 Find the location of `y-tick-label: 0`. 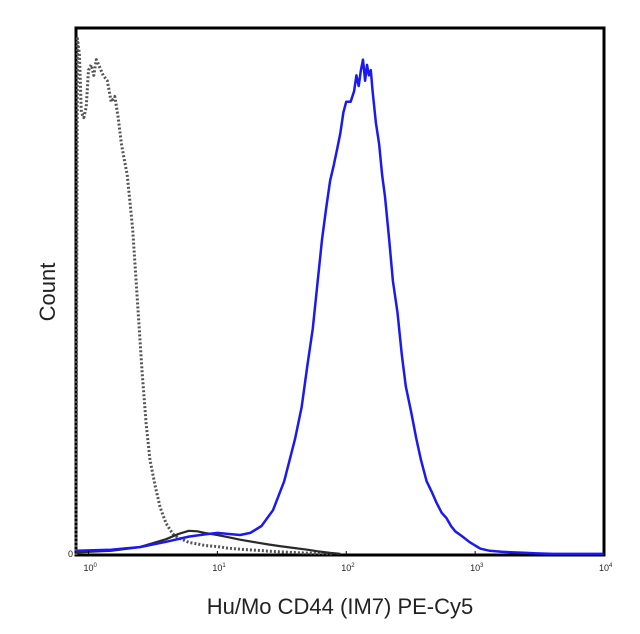

y-tick-label: 0 is located at coordinates (70, 554).